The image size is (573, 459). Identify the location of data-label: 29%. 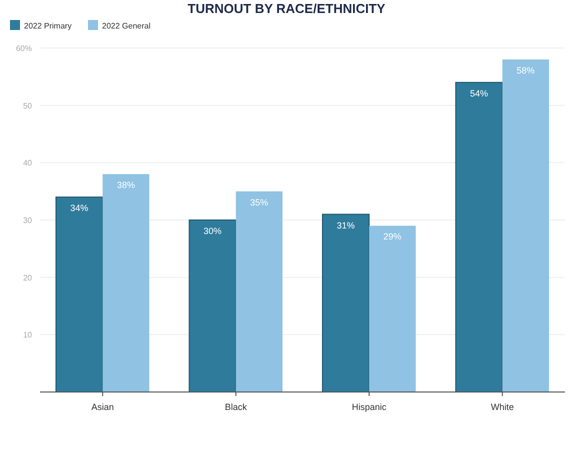
(392, 237).